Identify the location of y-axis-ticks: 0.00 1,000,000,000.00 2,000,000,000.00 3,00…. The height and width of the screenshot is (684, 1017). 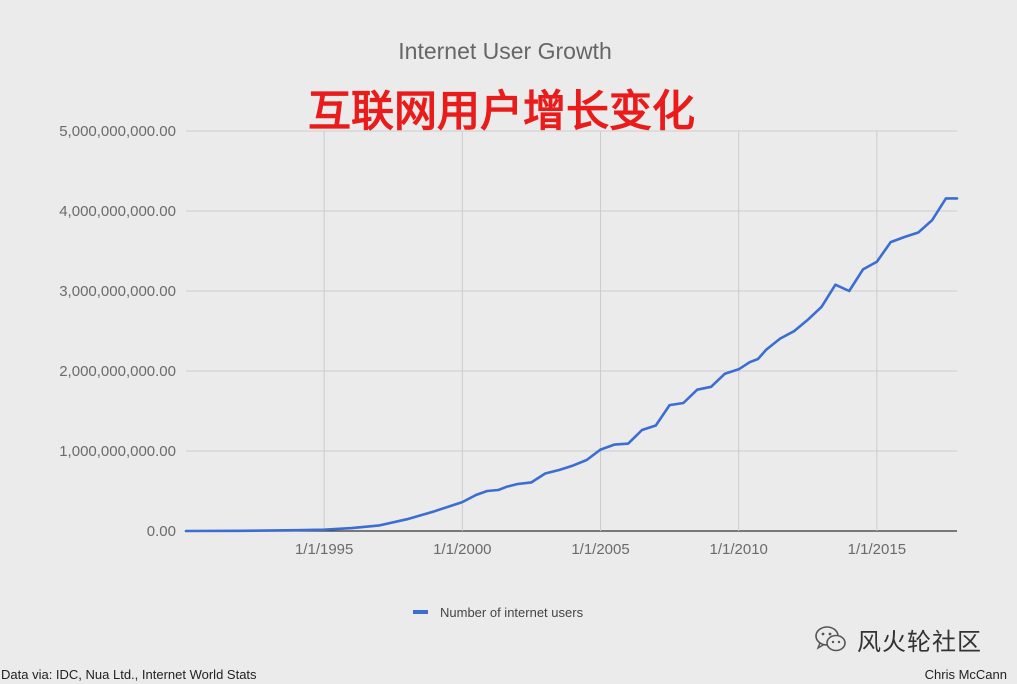
(117, 331).